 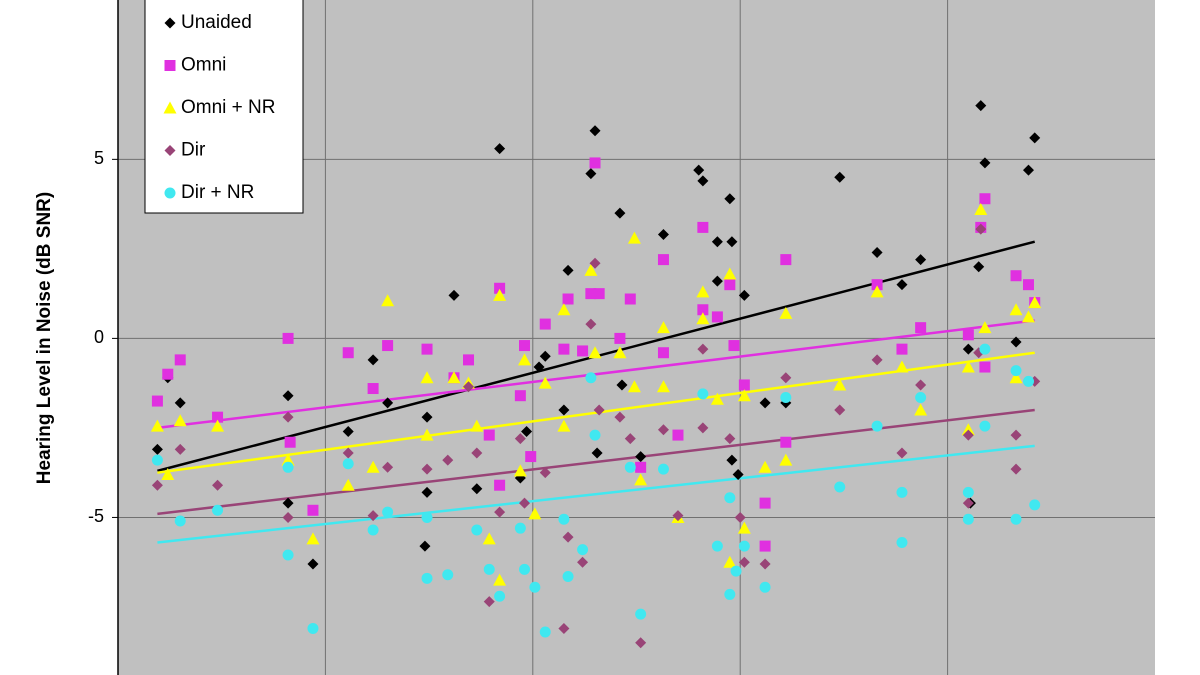 What do you see at coordinates (99, 158) in the screenshot?
I see `y-tick-label: 5` at bounding box center [99, 158].